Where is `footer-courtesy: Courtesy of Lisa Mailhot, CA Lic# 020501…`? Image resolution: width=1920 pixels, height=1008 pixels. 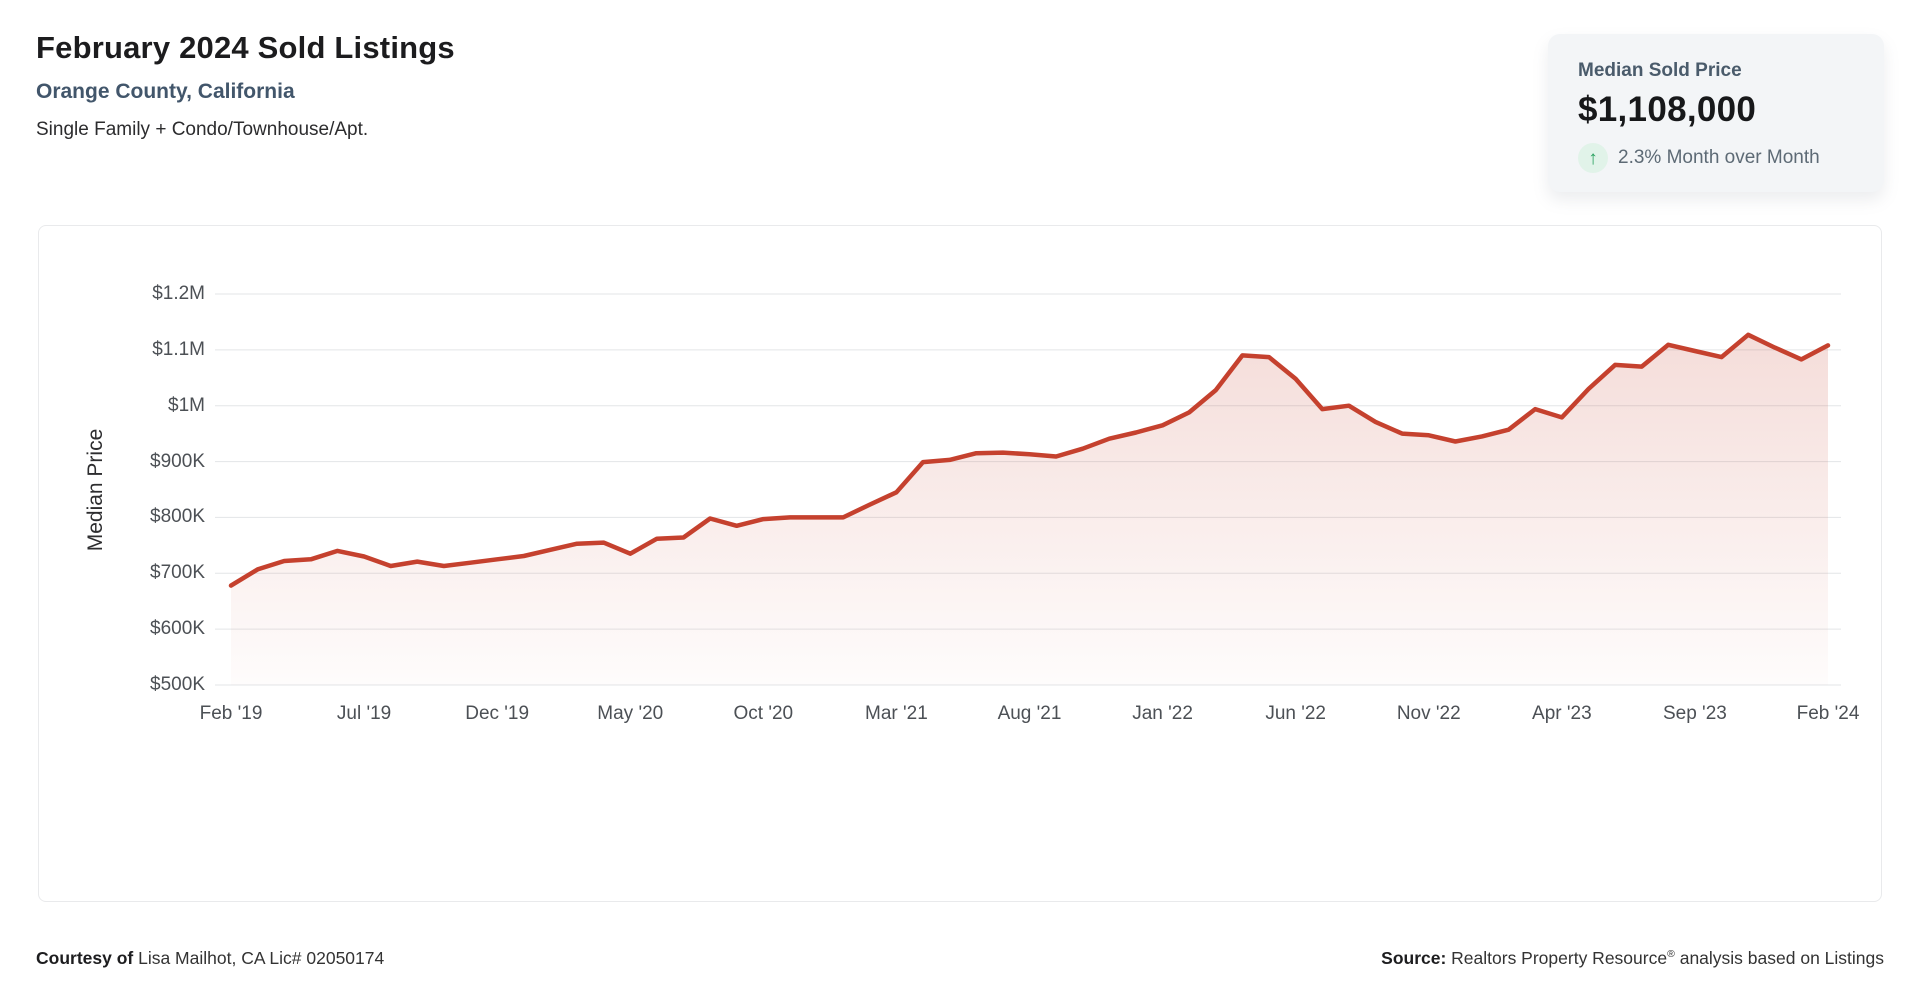 footer-courtesy: Courtesy of Lisa Mailhot, CA Lic# 020501… is located at coordinates (210, 958).